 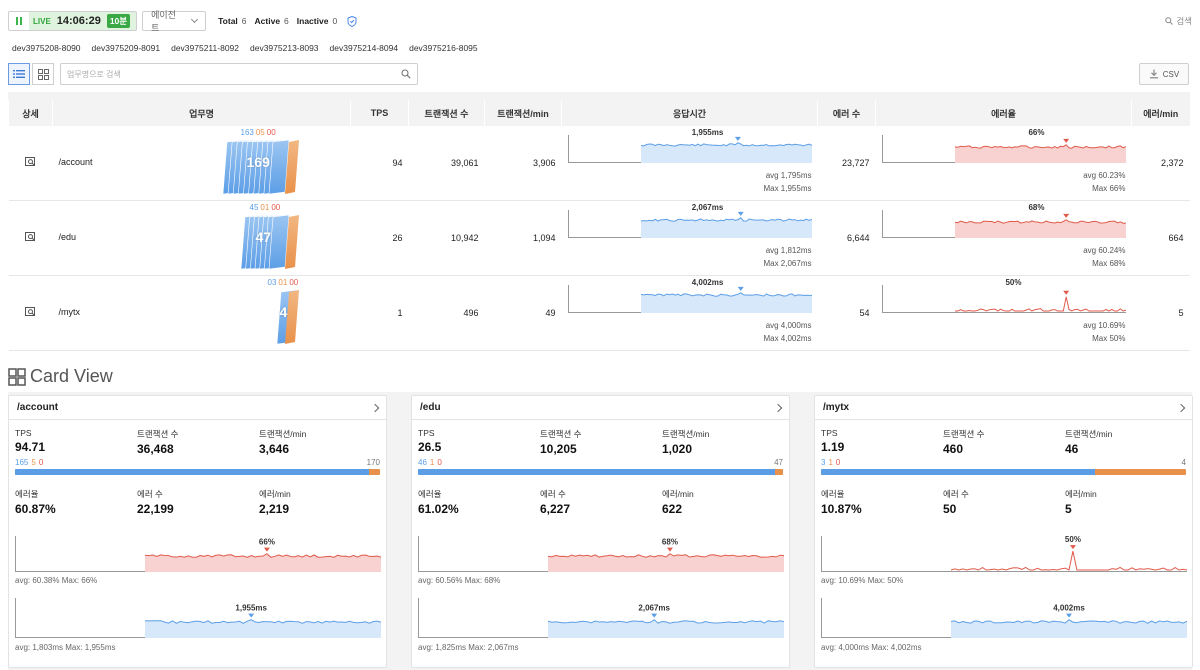 What do you see at coordinates (787, 263) in the screenshot?
I see `response-max: Max 2,067ms` at bounding box center [787, 263].